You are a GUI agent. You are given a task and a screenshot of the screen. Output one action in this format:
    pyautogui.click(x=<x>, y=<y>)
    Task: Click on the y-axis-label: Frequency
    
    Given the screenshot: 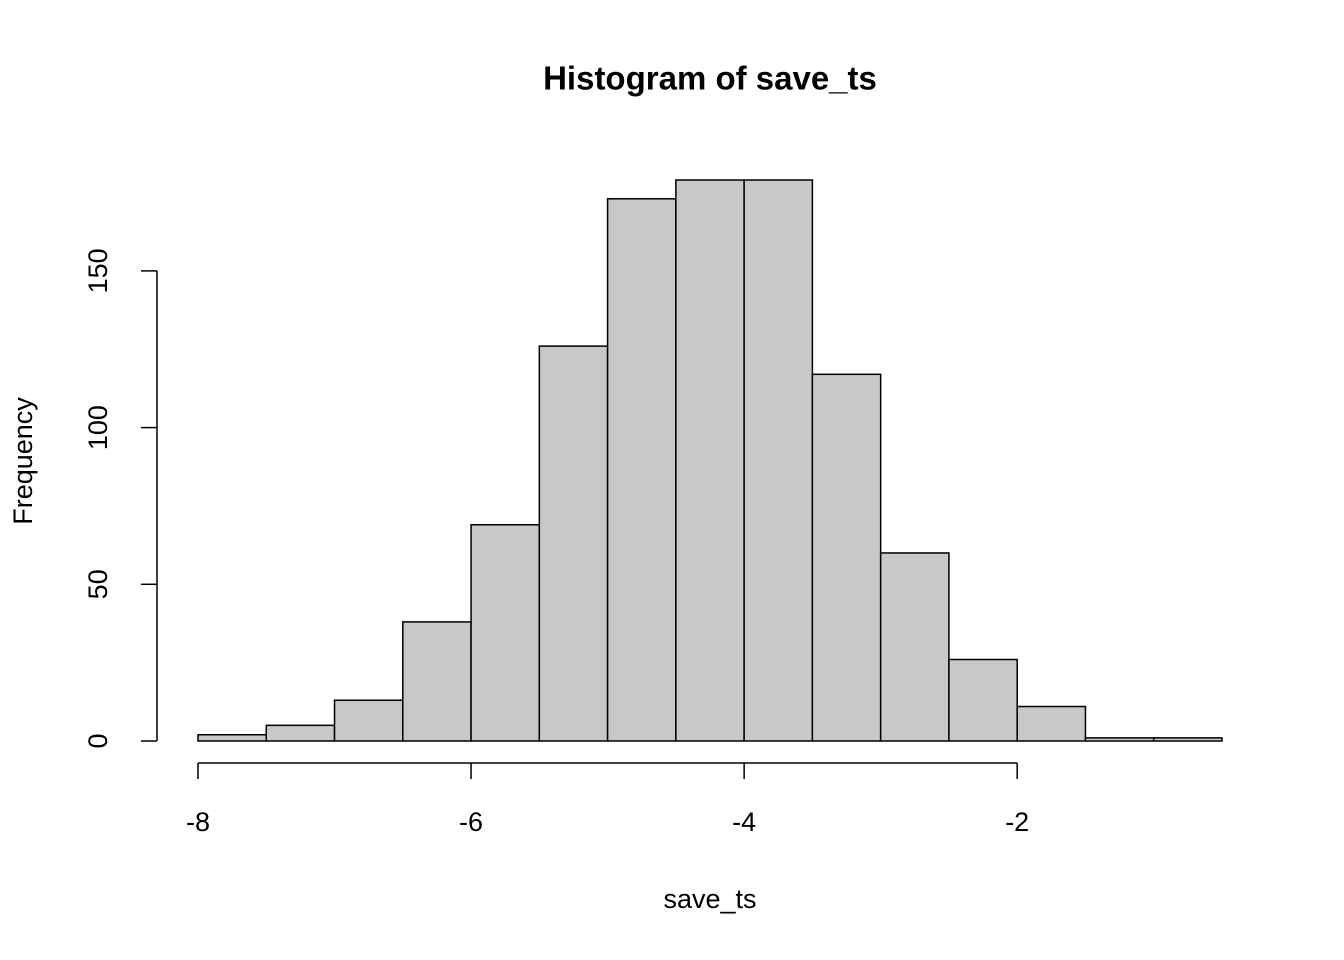 What is the action you would take?
    pyautogui.click(x=23, y=461)
    